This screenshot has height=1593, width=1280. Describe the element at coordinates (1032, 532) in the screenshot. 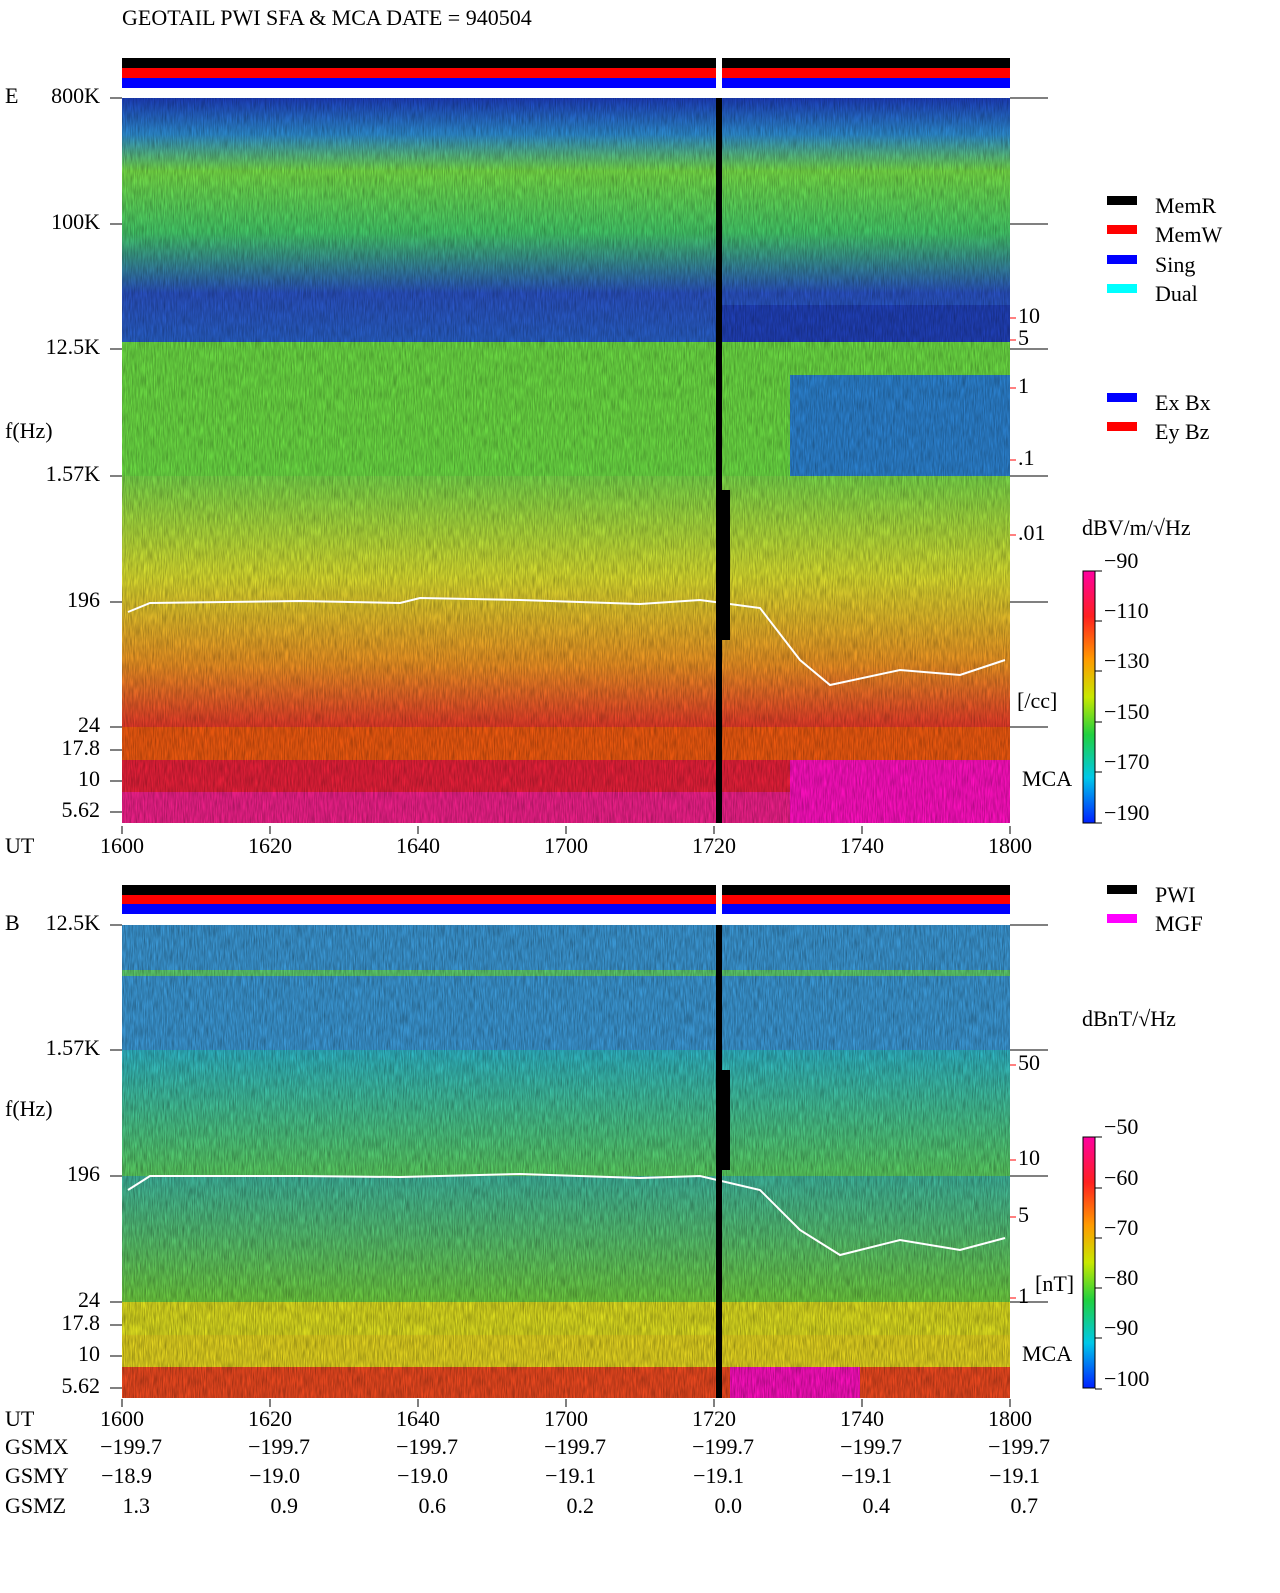

I see `density-tick-label: .01` at that location.